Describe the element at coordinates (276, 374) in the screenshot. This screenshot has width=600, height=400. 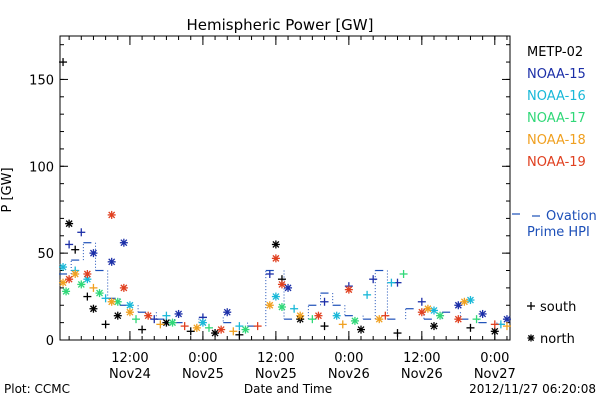
I see `x-tick-label-date: Nov25` at that location.